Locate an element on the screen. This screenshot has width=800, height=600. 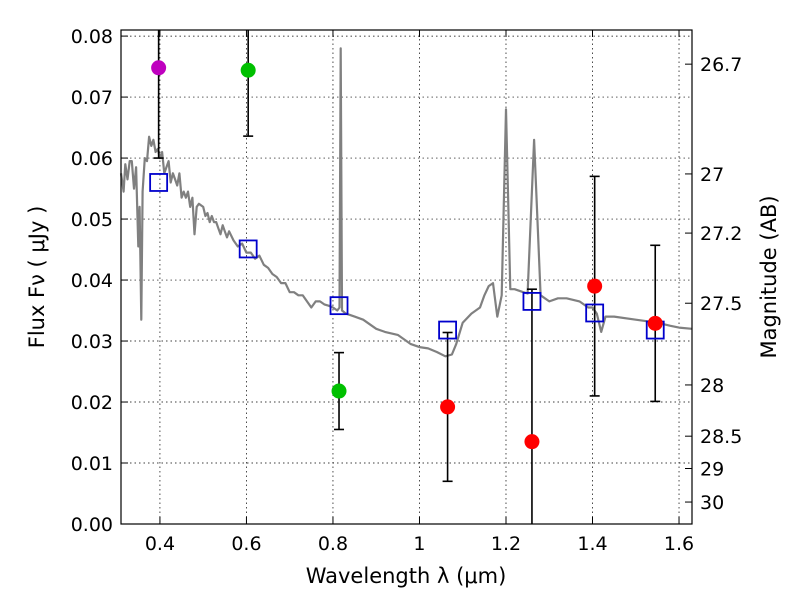
y-tick-label: 0.05 is located at coordinates (92, 220).